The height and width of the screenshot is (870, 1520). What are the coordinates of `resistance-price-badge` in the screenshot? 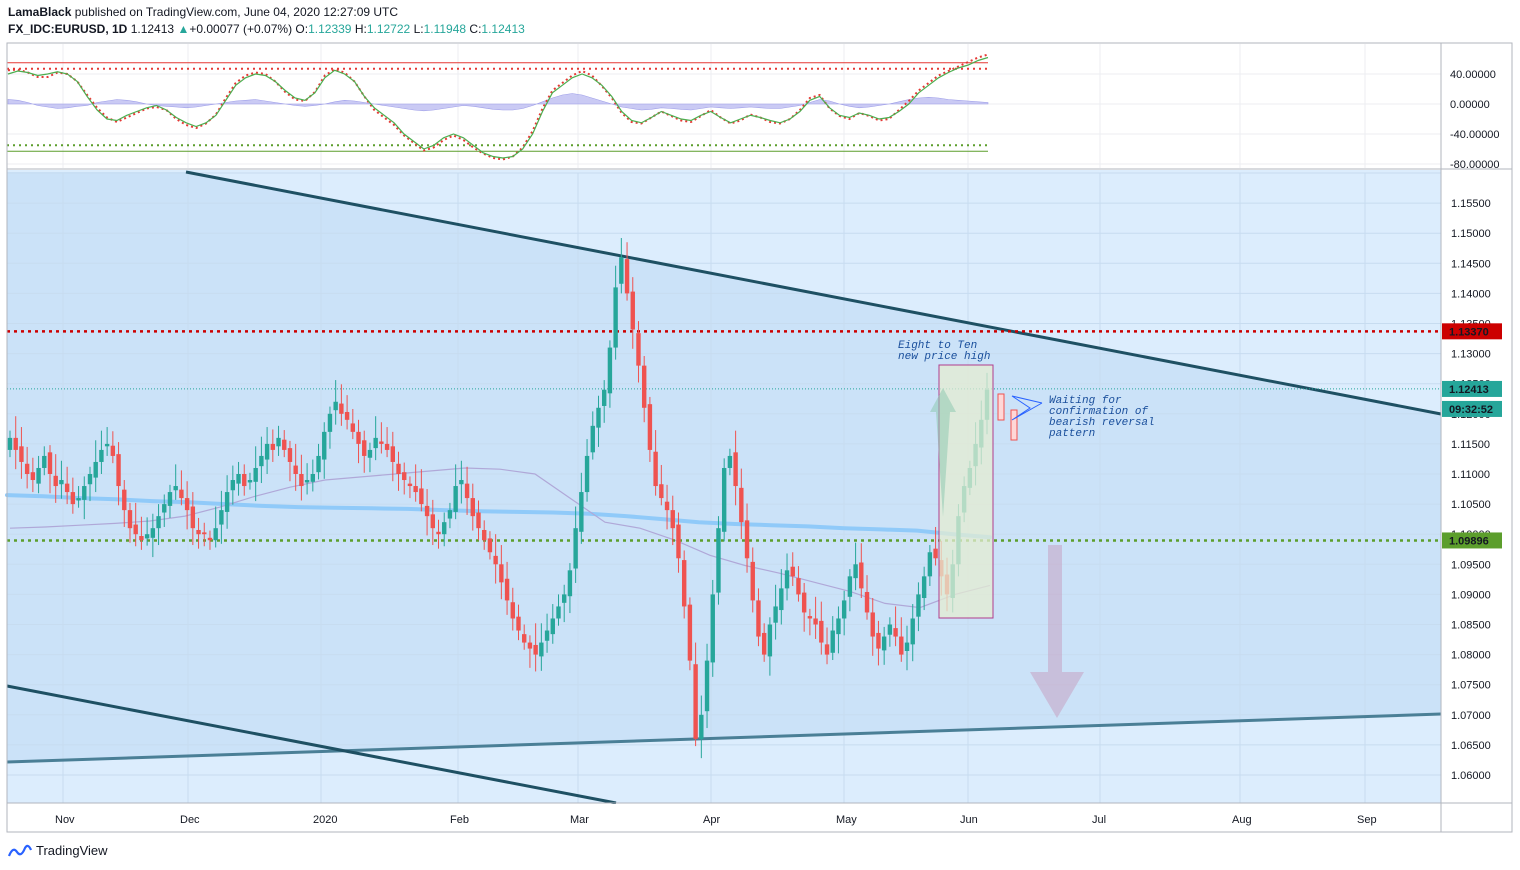 It's located at (1472, 331).